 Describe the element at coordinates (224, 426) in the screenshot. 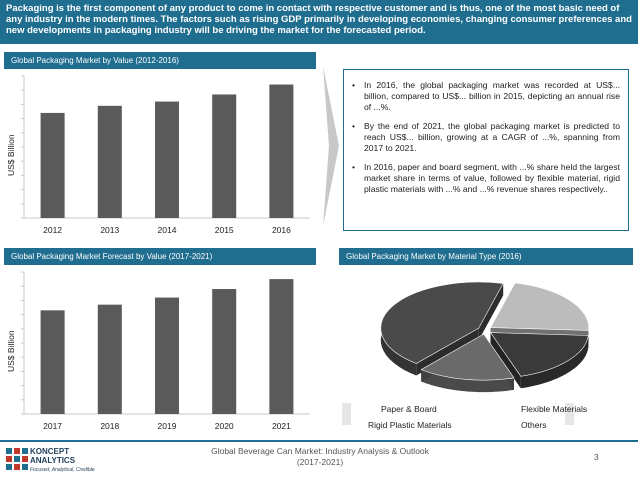

I see `chart2-x-tick-label: 2020` at that location.